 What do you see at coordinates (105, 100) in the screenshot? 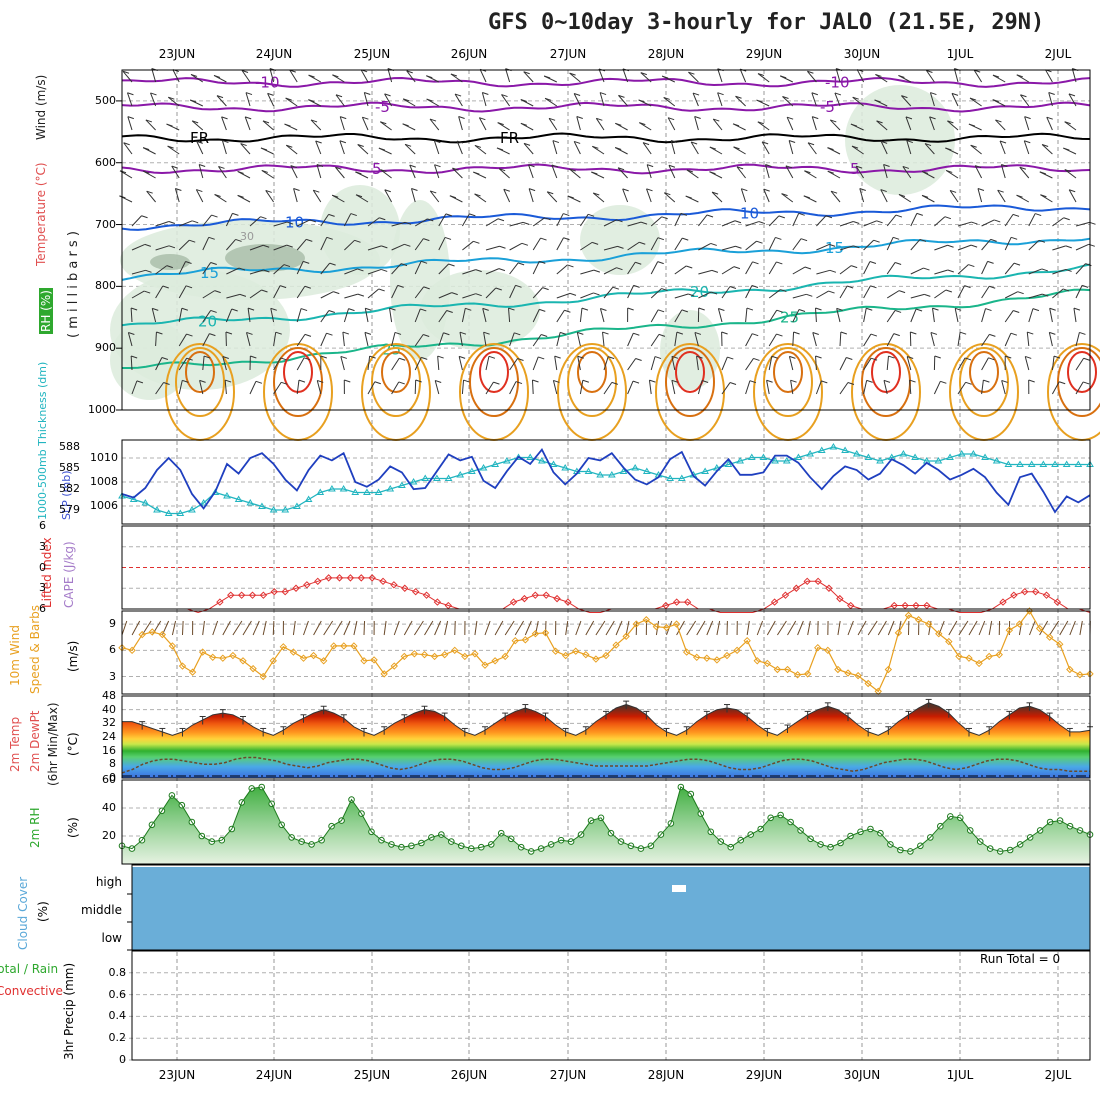
I see `pressure-tick-label: 500` at bounding box center [105, 100].